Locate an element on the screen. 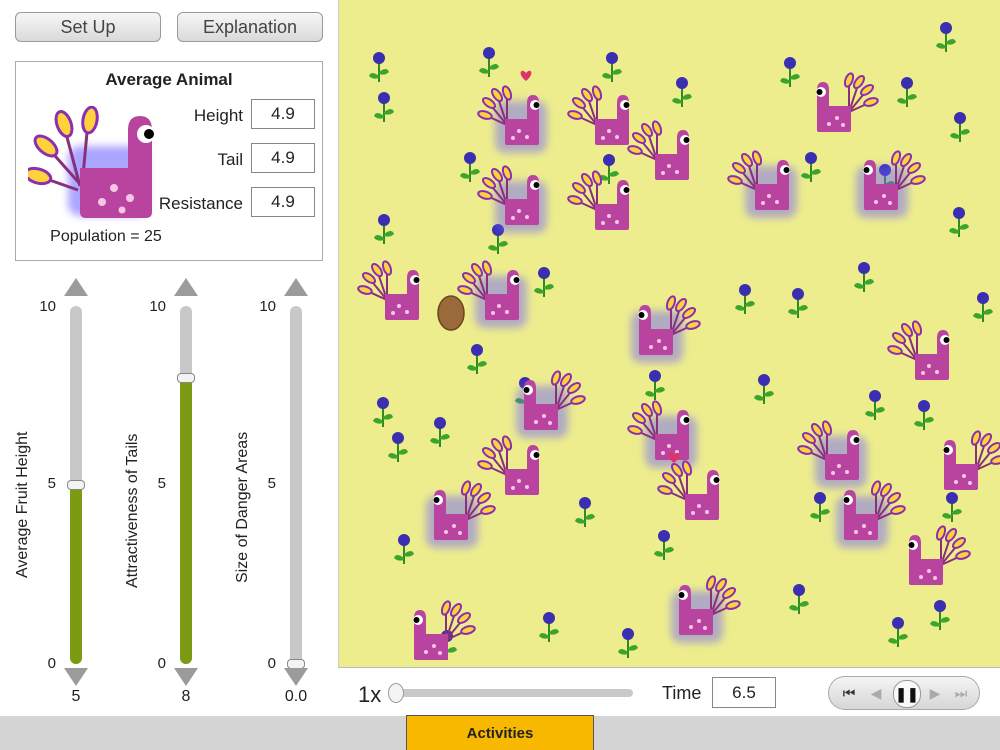  explanation-button: Explanation is located at coordinates (250, 27).